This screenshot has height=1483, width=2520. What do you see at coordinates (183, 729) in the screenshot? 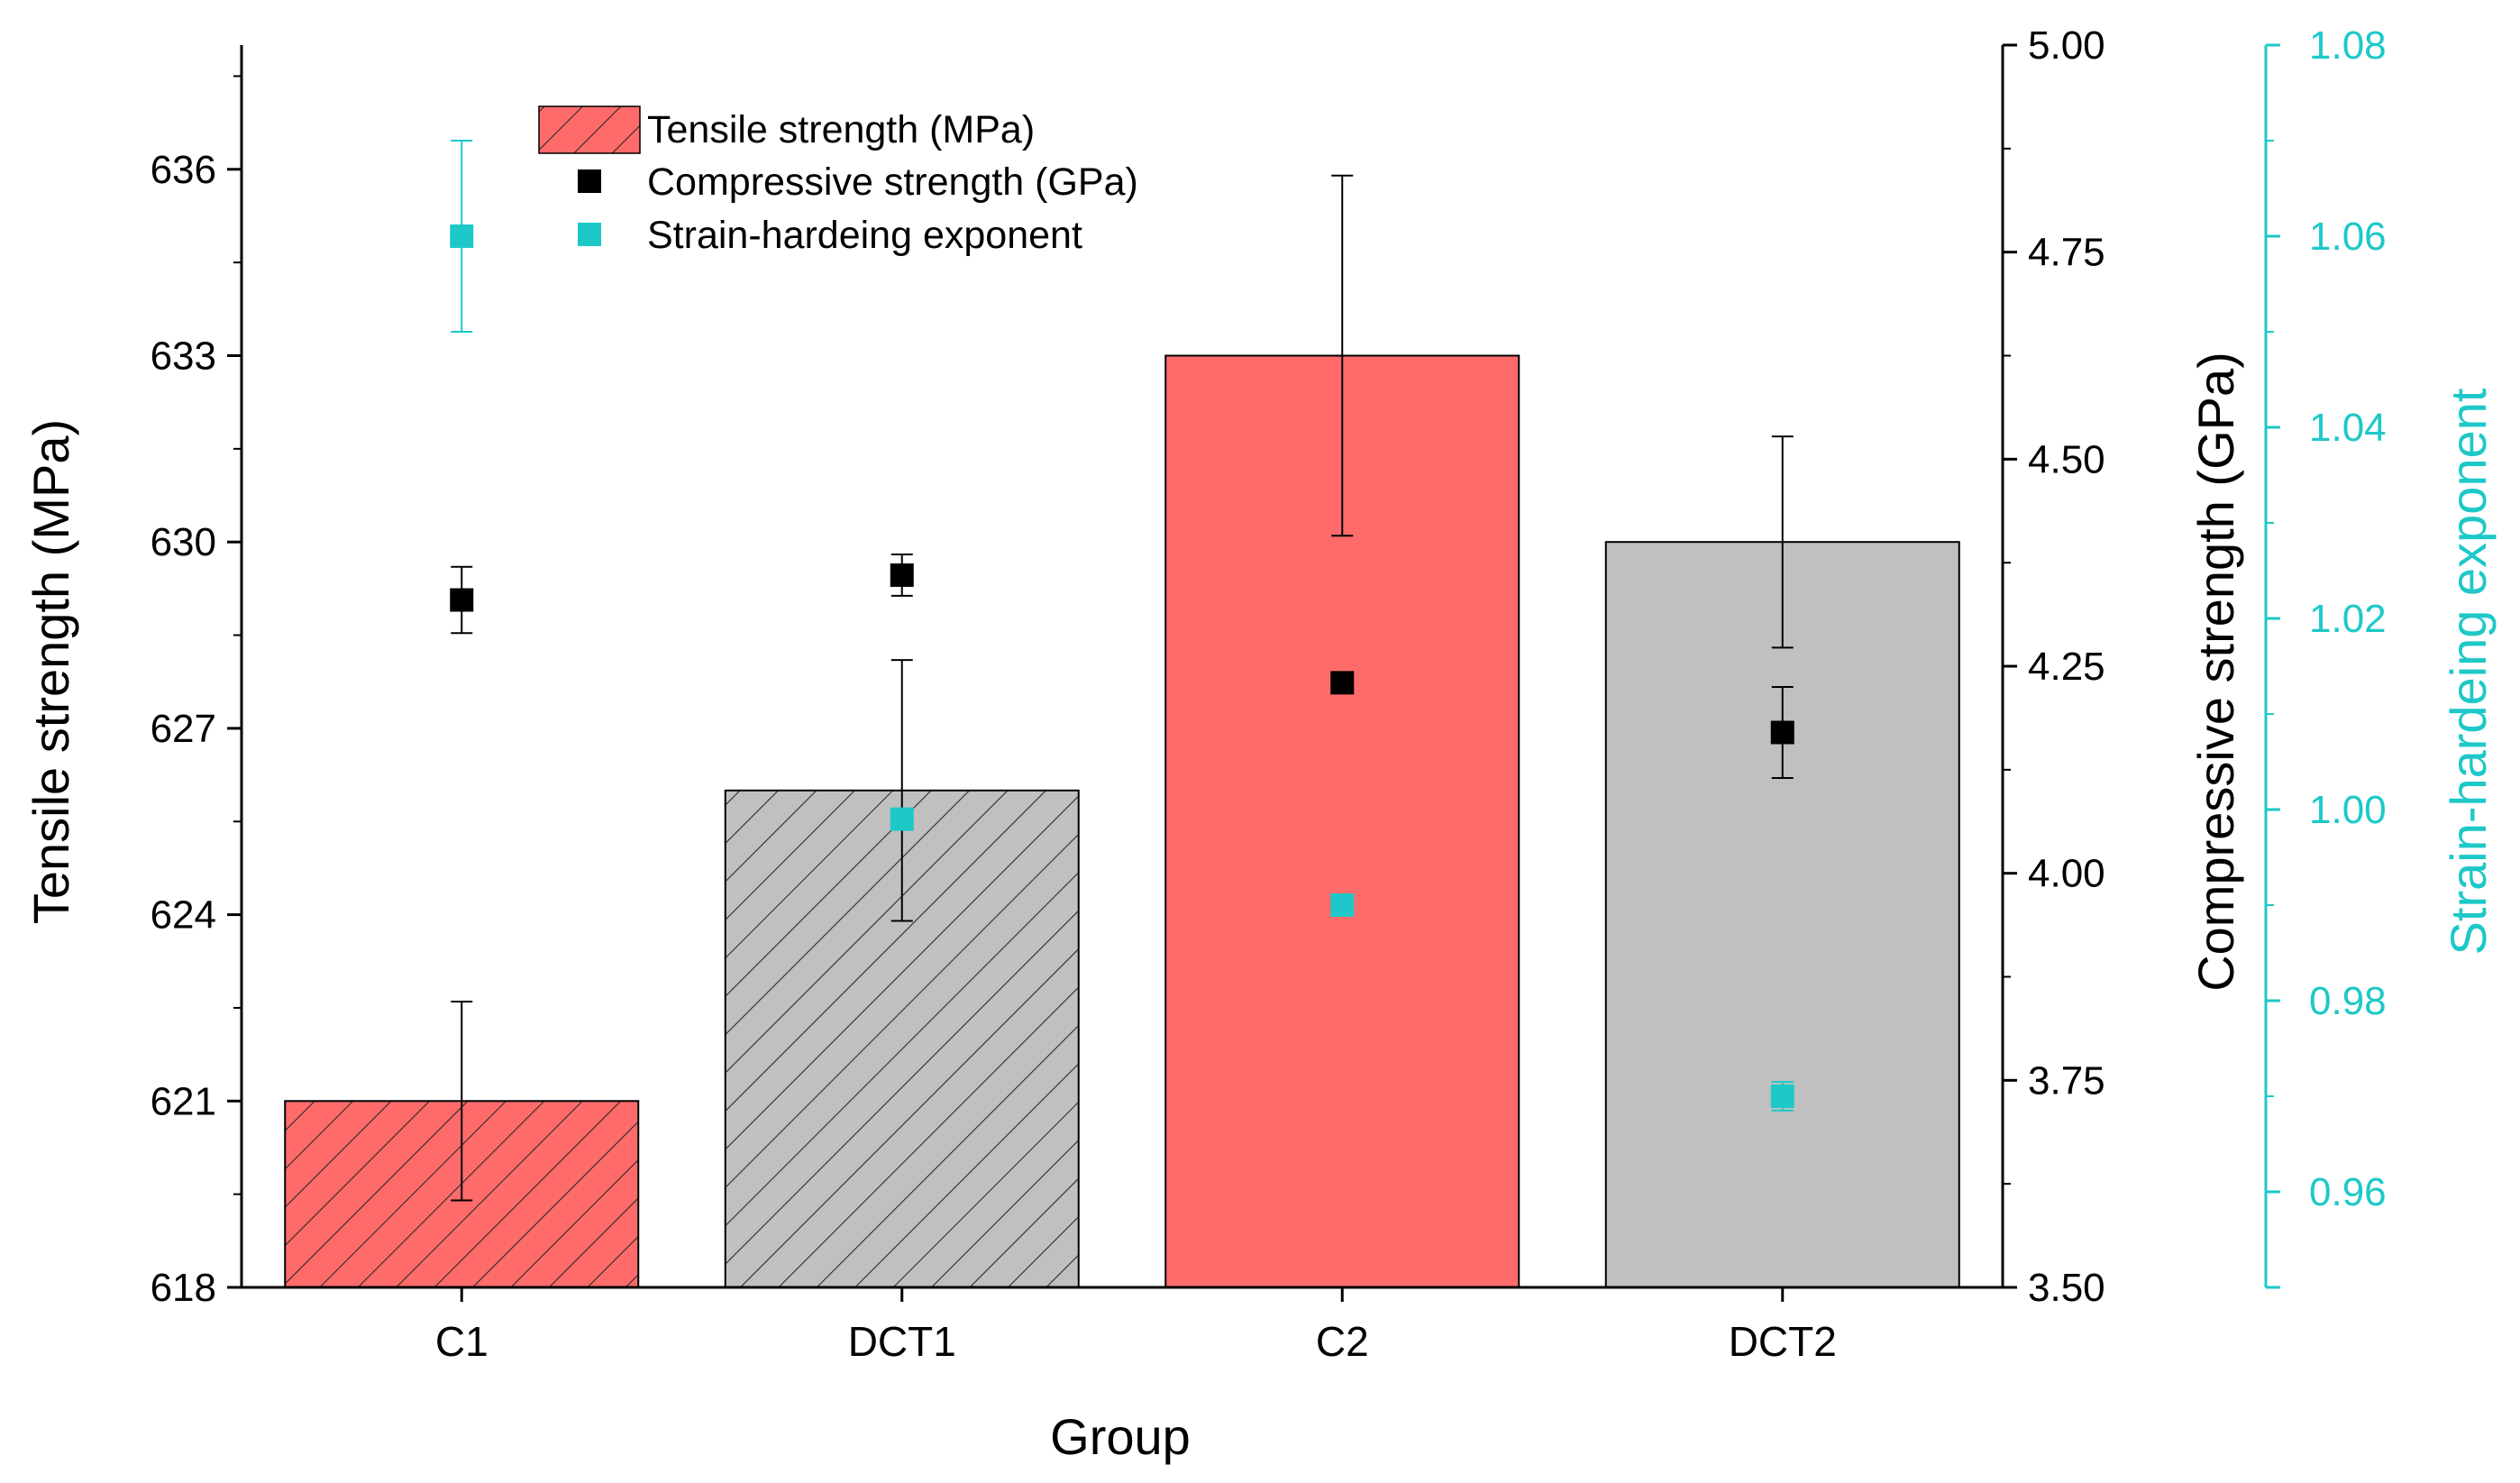
I see `tensile-tick-label: 627` at bounding box center [183, 729].